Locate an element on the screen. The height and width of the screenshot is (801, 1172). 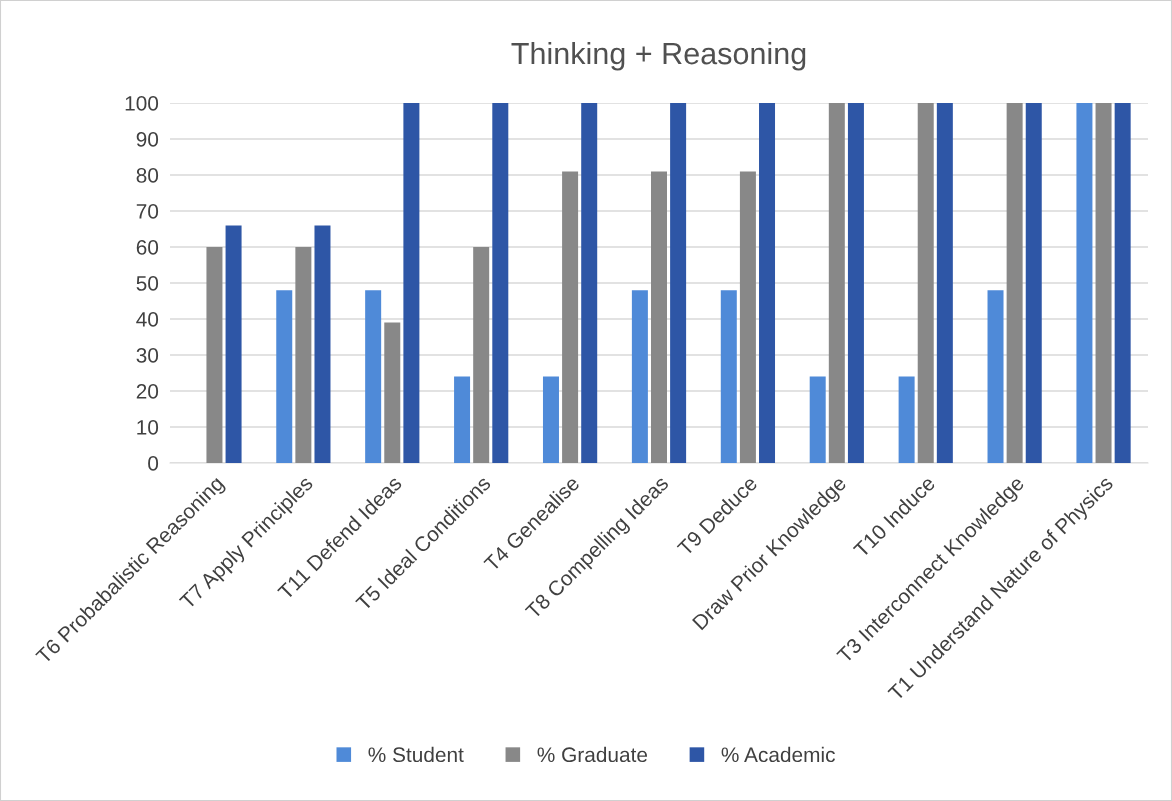
legend-label: % Academic is located at coordinates (778, 754).